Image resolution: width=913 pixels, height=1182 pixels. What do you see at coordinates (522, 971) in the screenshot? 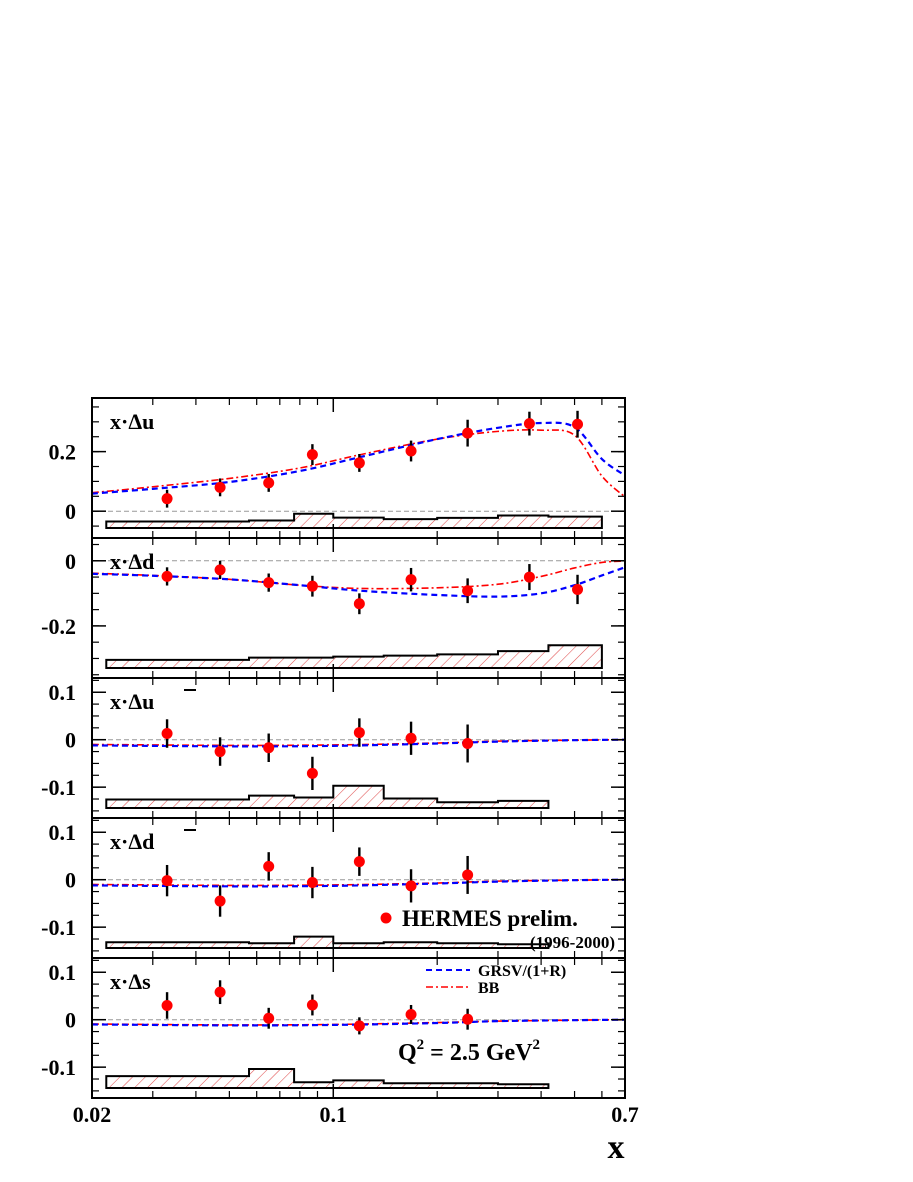
I see `legend-grsv-label: GRSV/(1+R)` at bounding box center [522, 971].